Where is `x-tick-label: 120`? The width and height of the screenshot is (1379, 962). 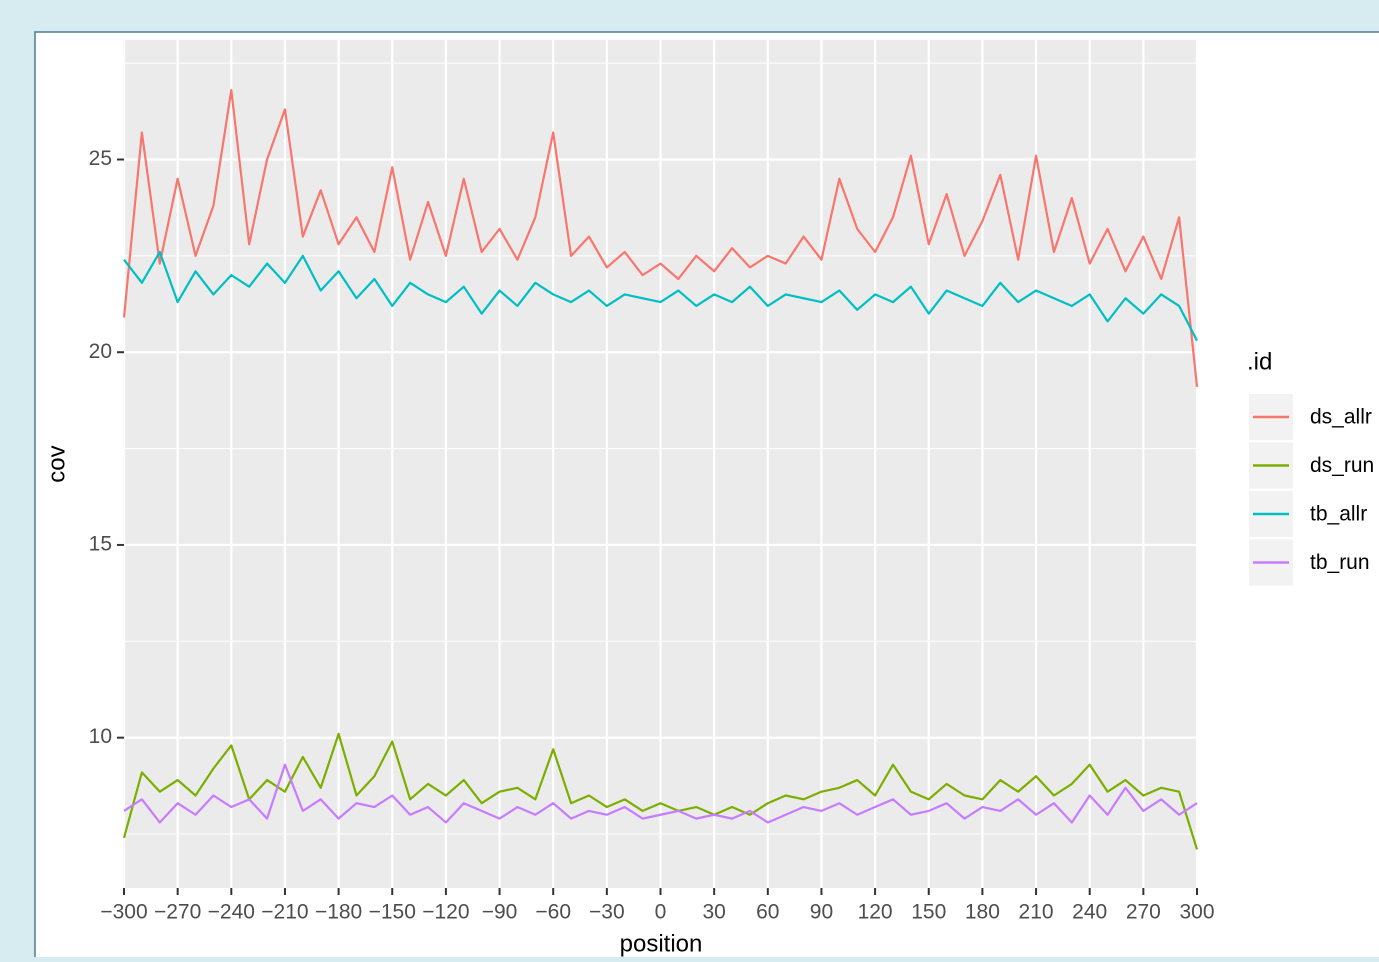
x-tick-label: 120 is located at coordinates (875, 912).